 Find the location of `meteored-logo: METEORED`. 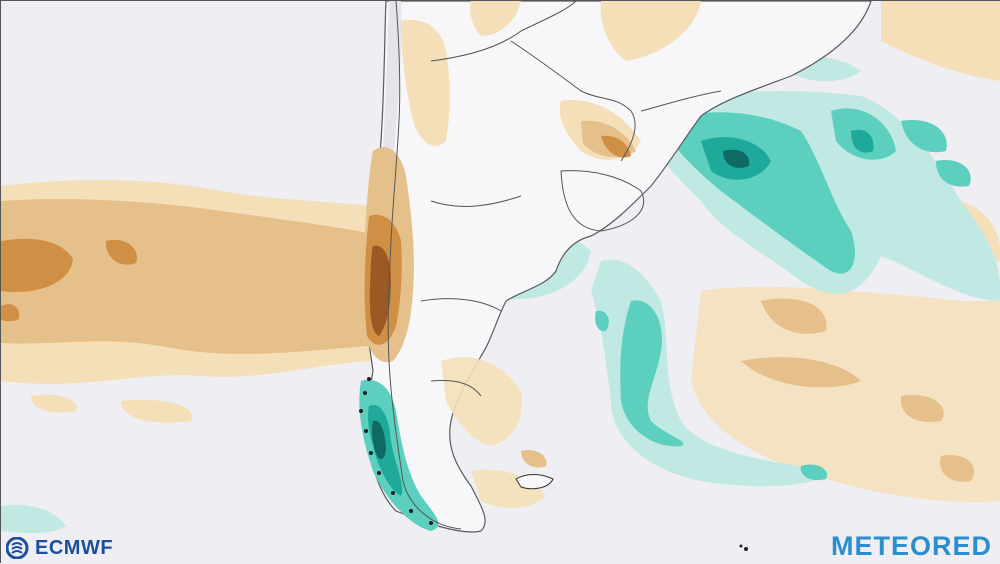

meteored-logo: METEORED is located at coordinates (911, 546).